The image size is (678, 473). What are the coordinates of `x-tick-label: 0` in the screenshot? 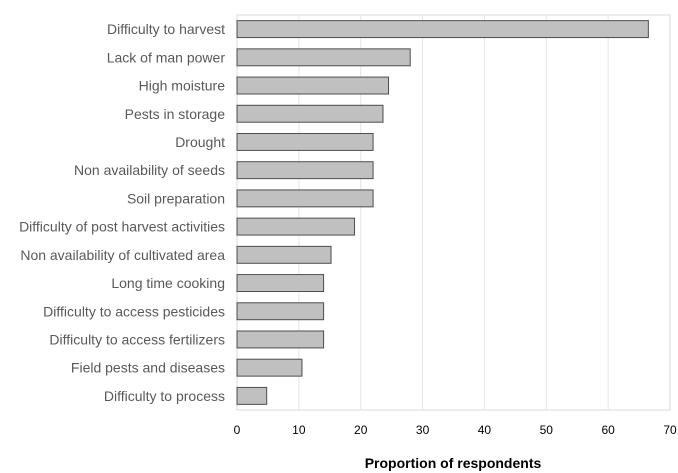 It's located at (237, 430).